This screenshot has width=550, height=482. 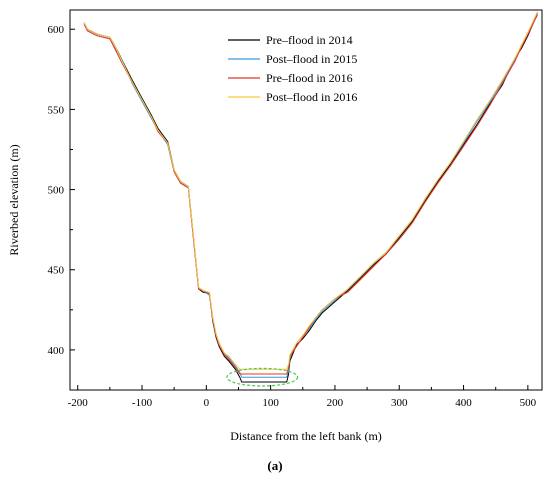 I want to click on legend-label: Post–flood in 2016, so click(x=311, y=97).